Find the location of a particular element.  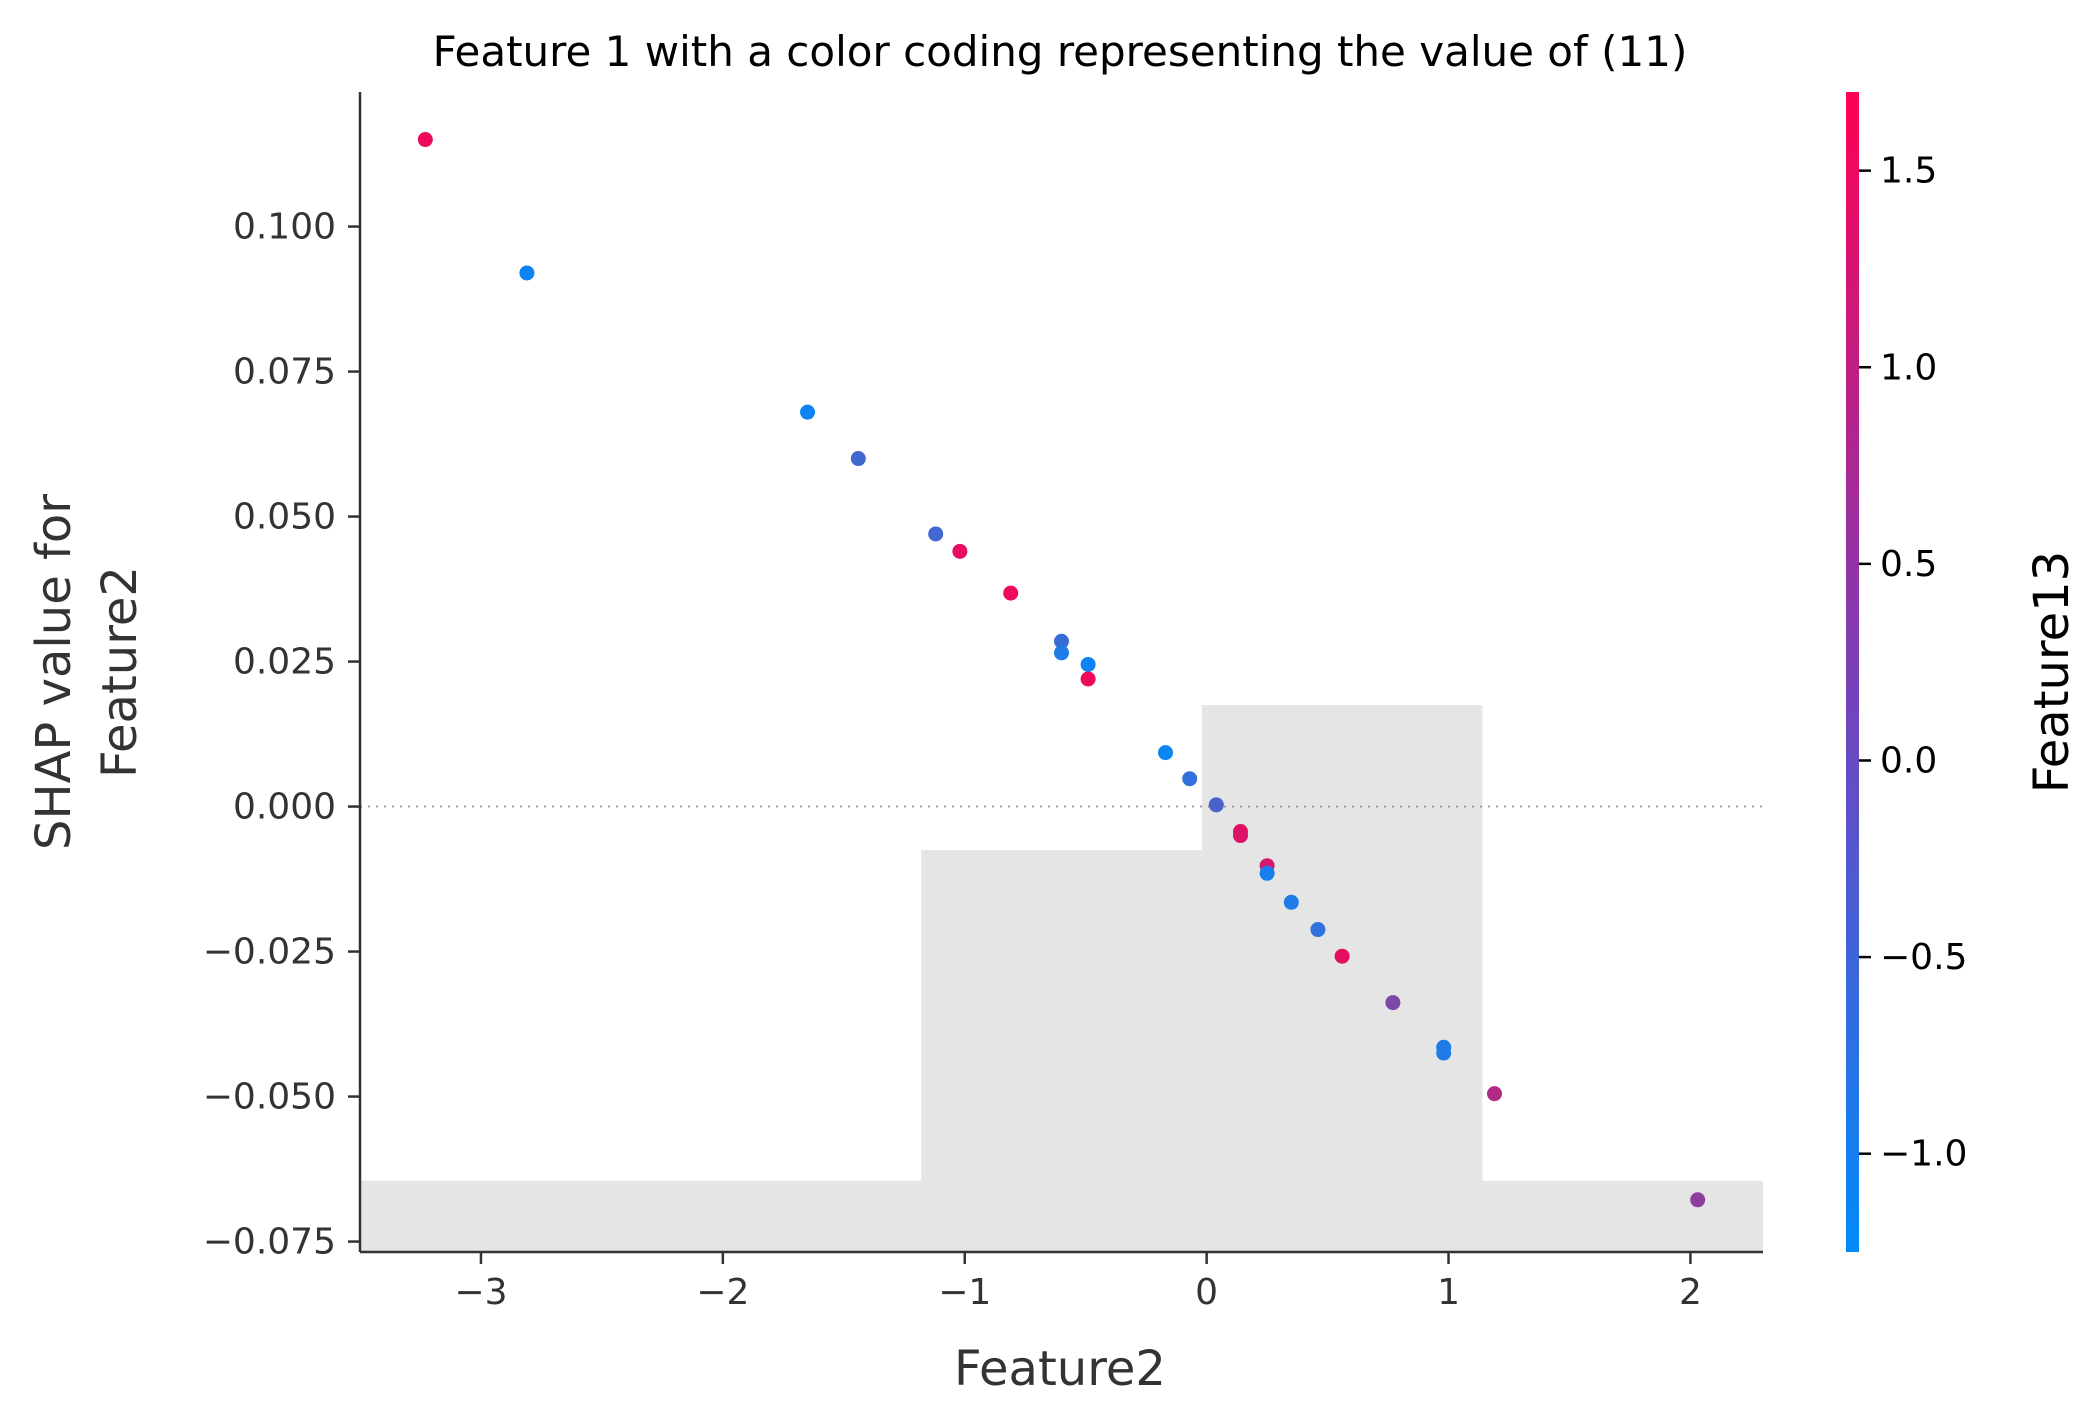

y-tick-label: 0.100 is located at coordinates (284, 227).